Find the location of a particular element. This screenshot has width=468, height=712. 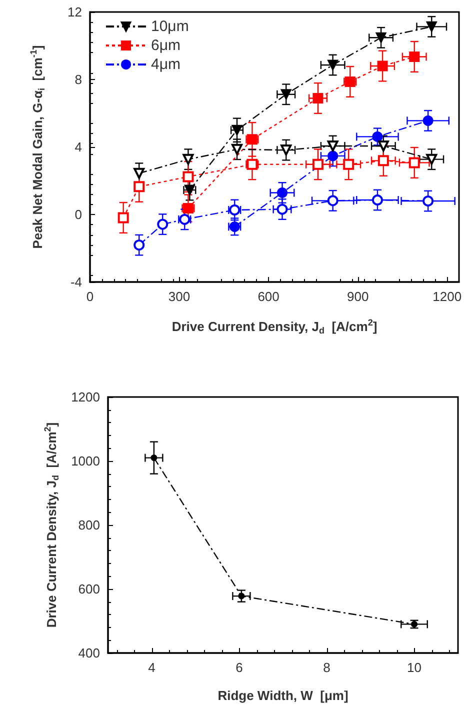

y-axis-title: Peak Net Modal Gain, G-αi [cm-1] is located at coordinates (37, 147).